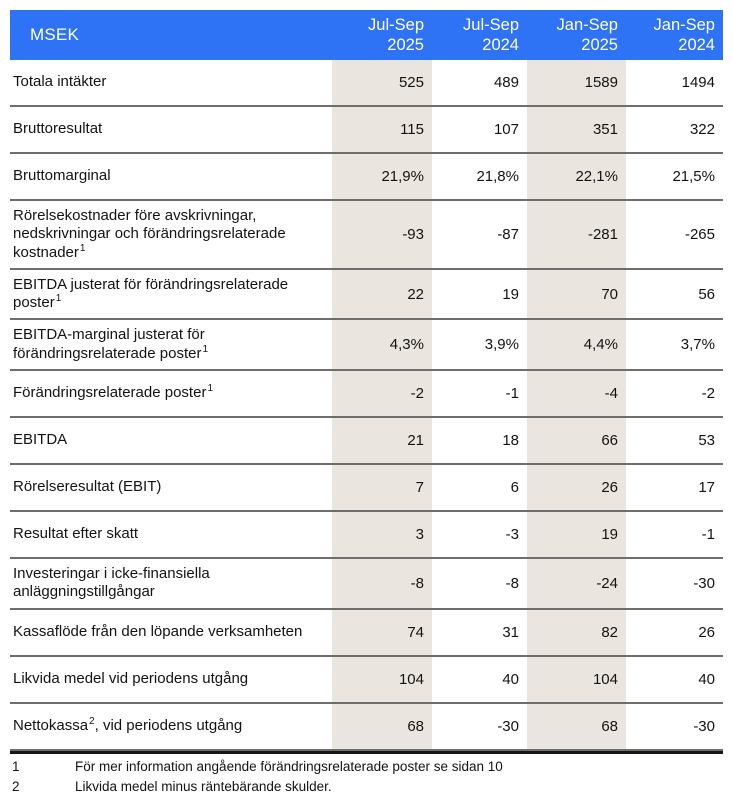 The image size is (733, 800). I want to click on table-row: Bruttoresultat 115 107 351 322, so click(366, 130).